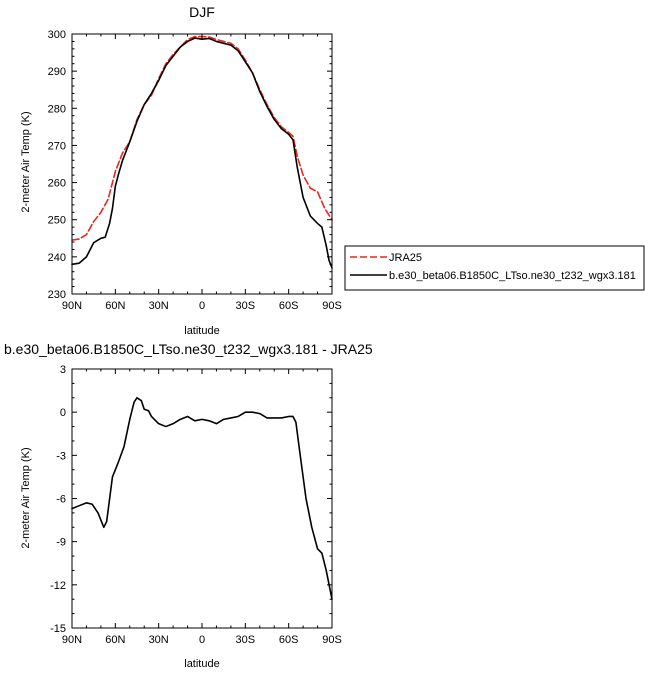 This screenshot has height=674, width=650. What do you see at coordinates (72, 640) in the screenshot?
I see `bottom-x-tick-label: 90N` at bounding box center [72, 640].